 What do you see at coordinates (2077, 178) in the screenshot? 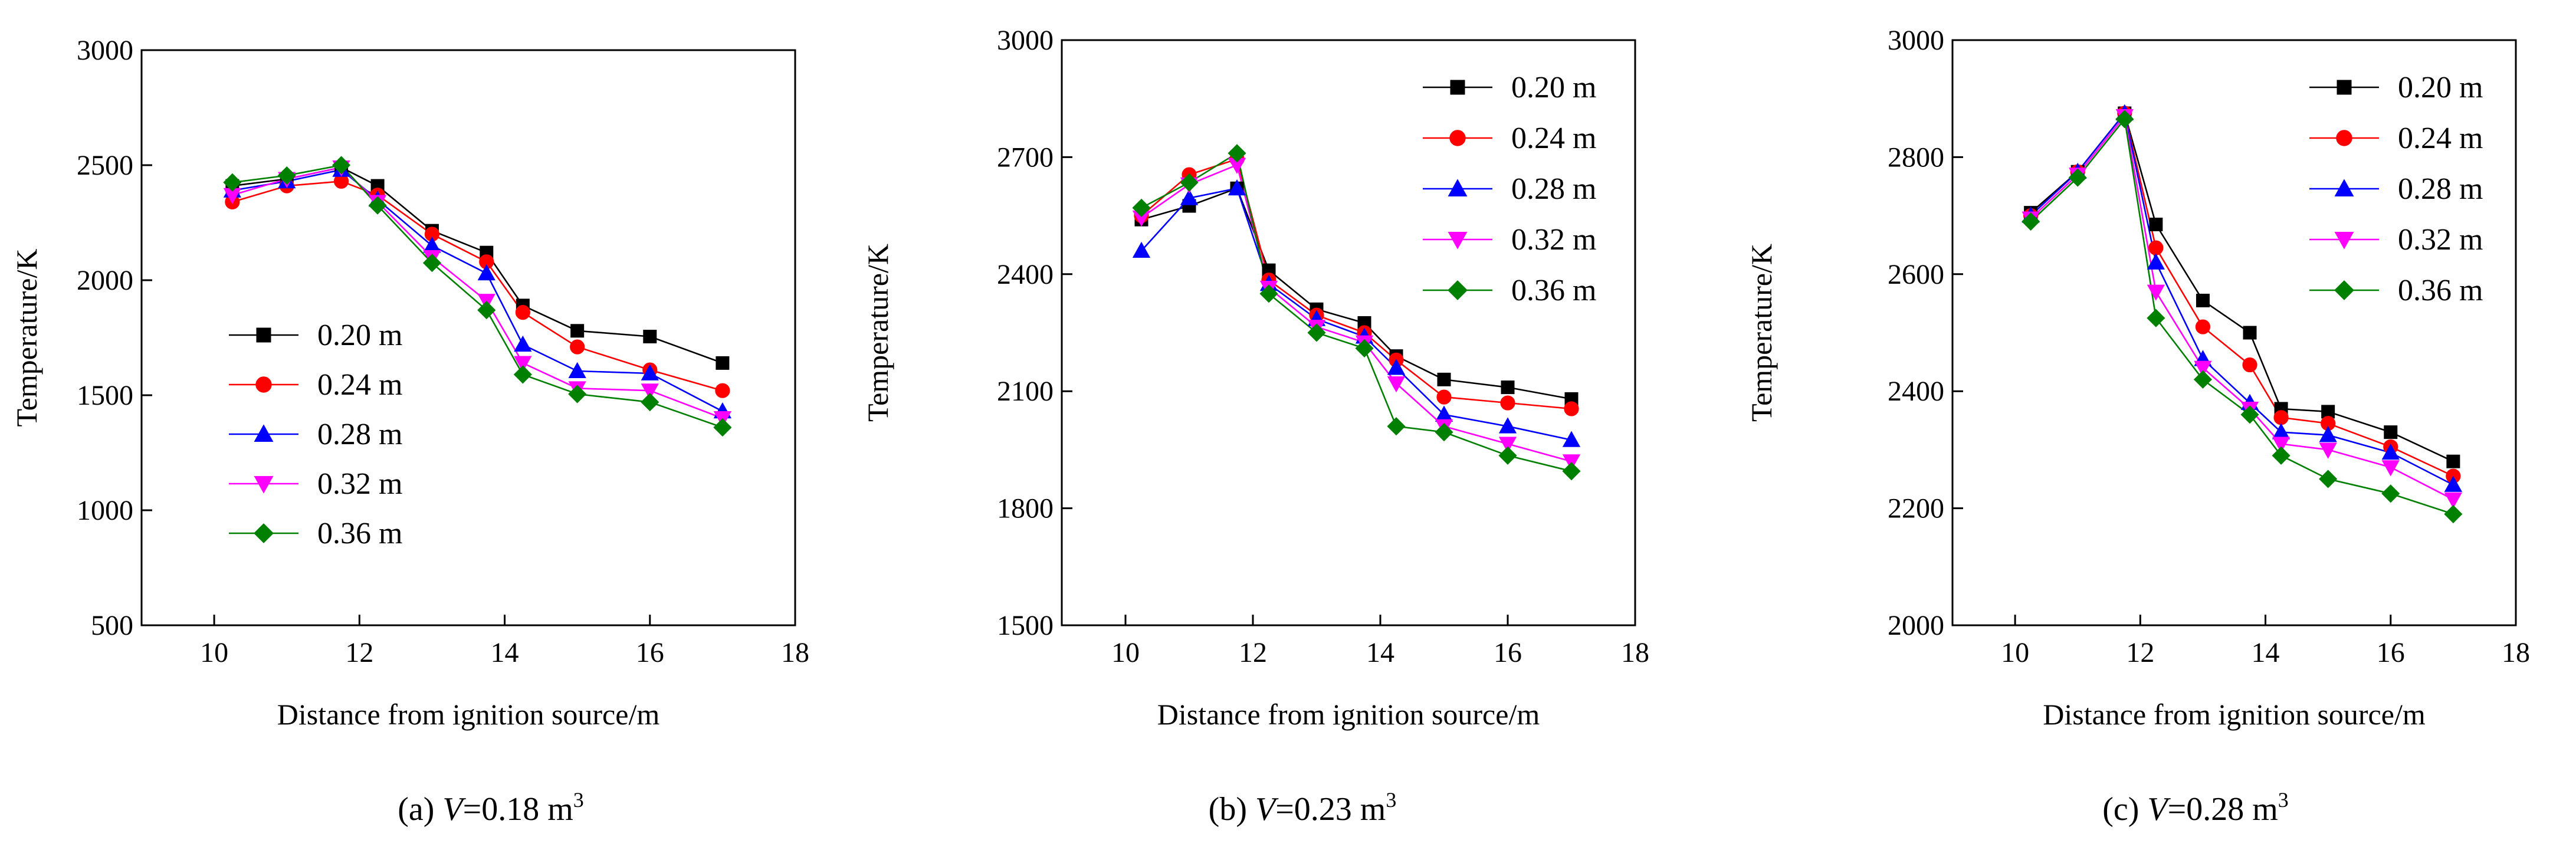
I see `data-point-s5-p2` at bounding box center [2077, 178].